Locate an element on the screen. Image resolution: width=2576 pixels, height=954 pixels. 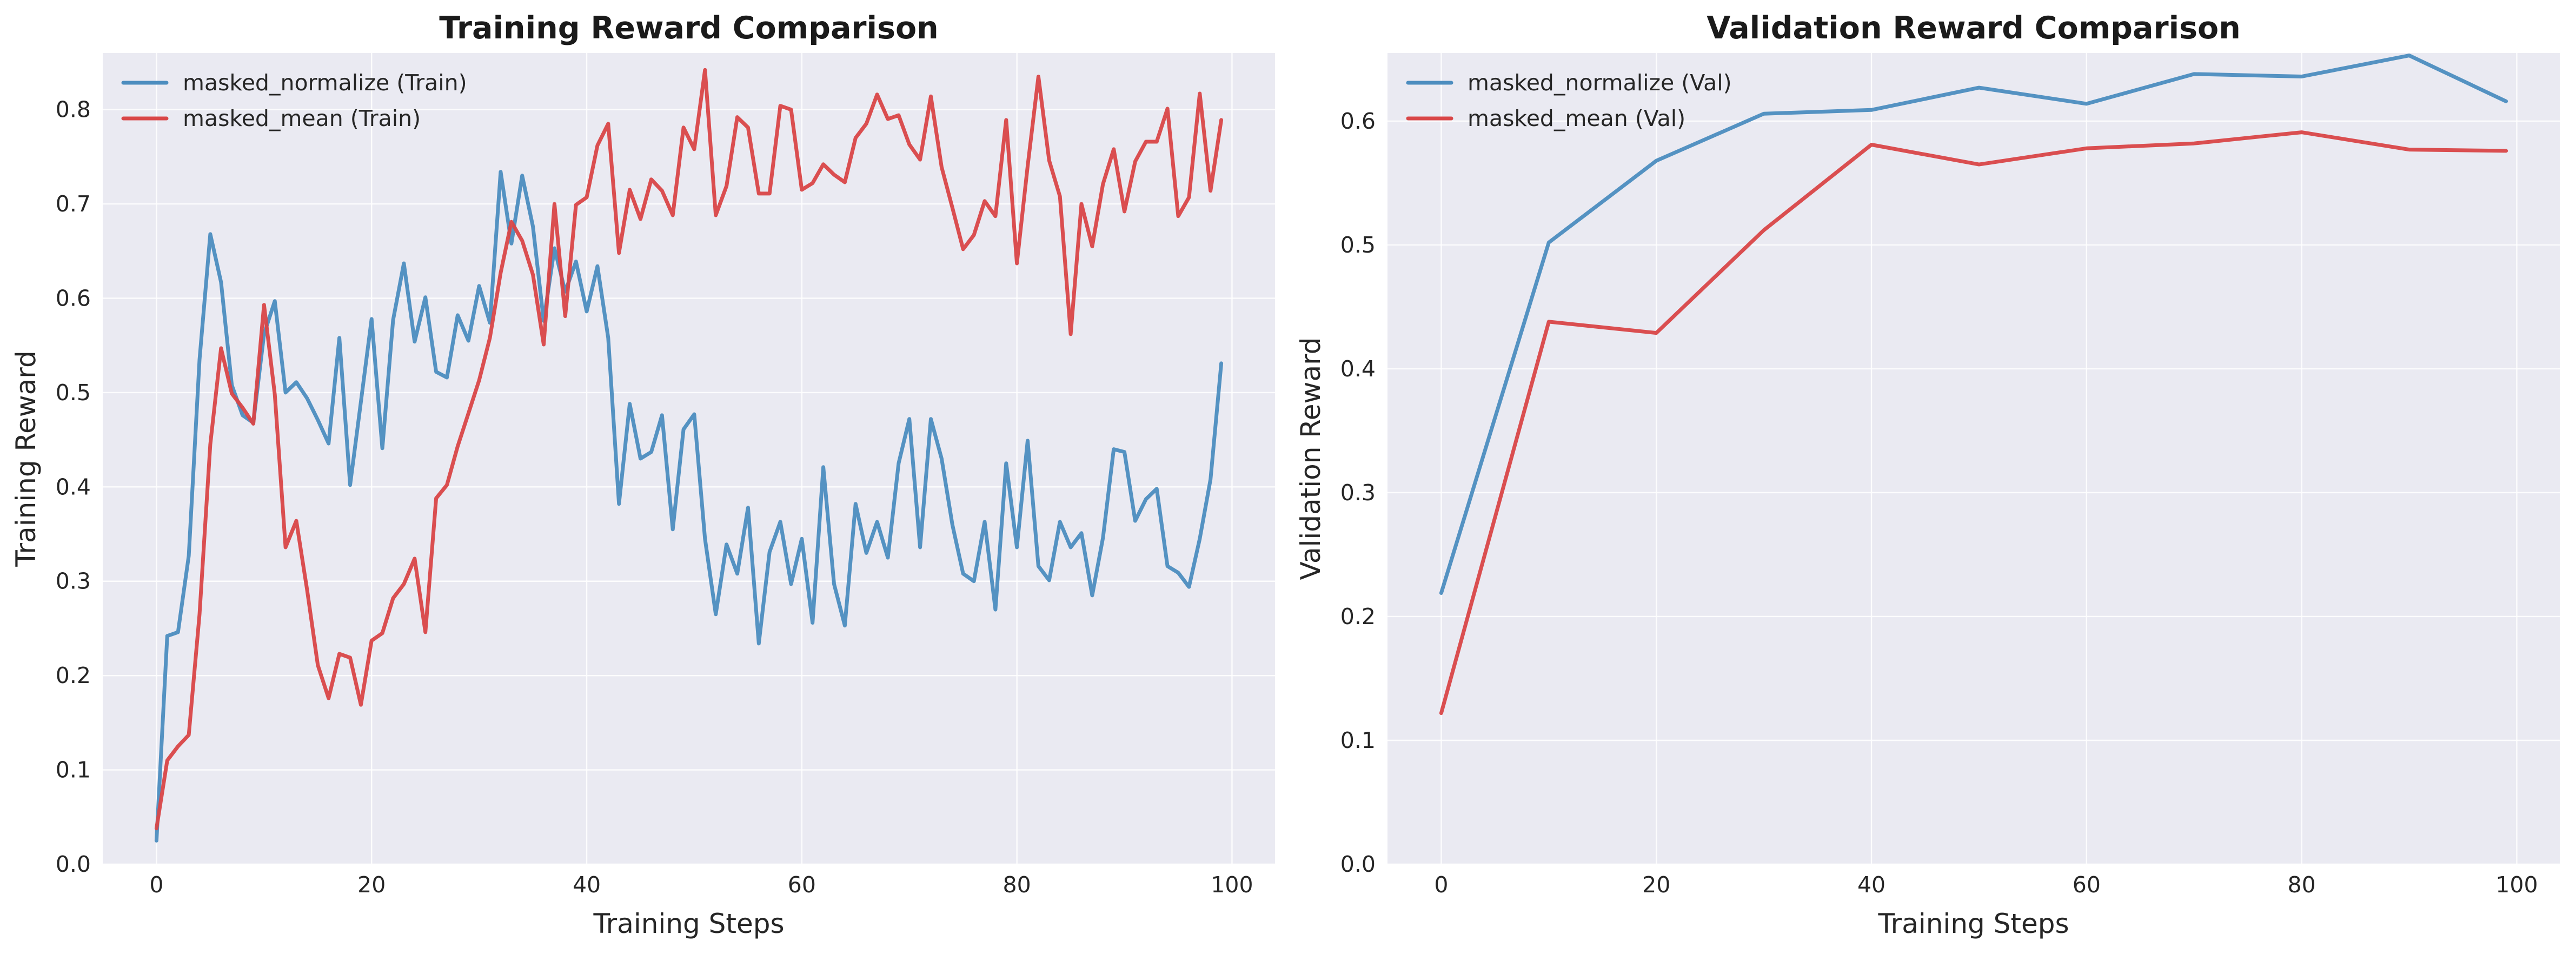
legend-label: masked_mean (Train) is located at coordinates (302, 118).